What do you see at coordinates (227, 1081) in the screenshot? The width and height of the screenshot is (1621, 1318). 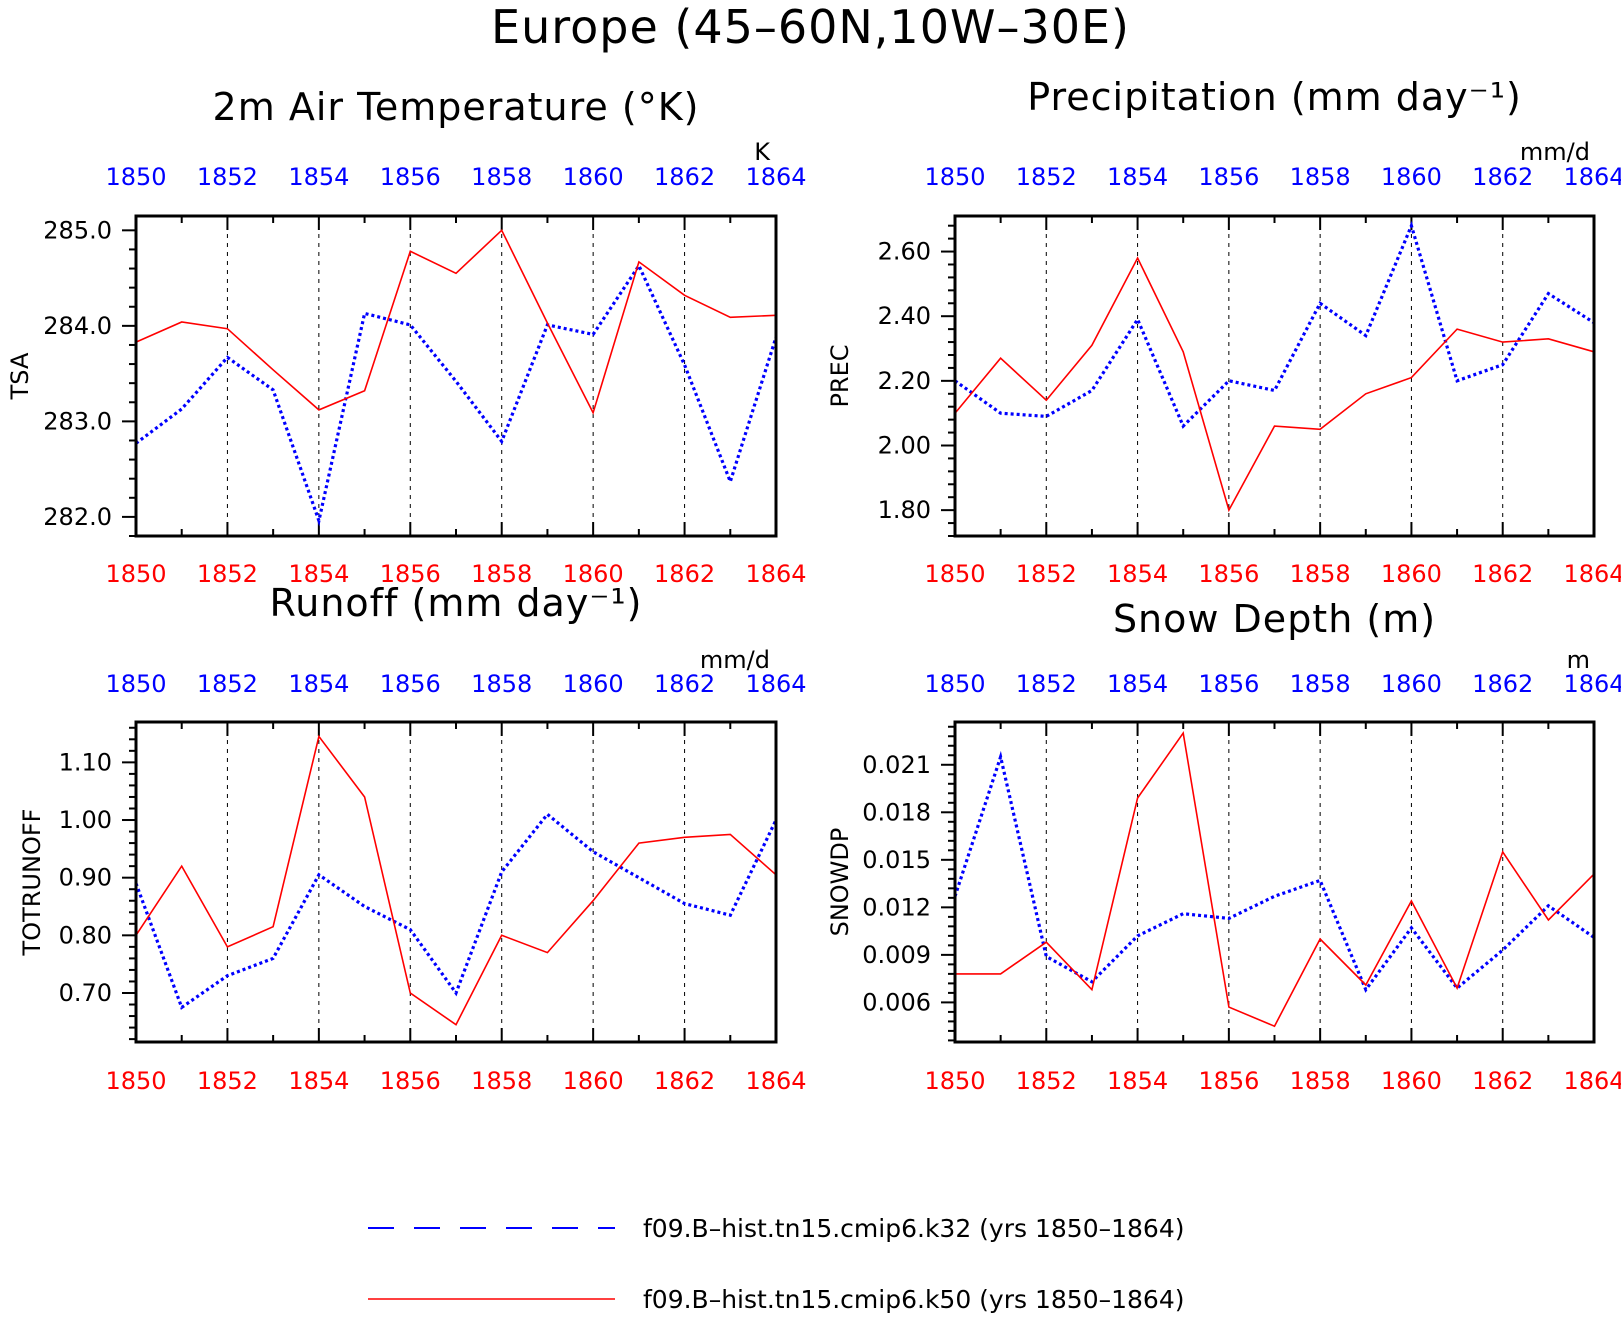 I see `chart3-x-tick-label-bottom: 1852` at bounding box center [227, 1081].